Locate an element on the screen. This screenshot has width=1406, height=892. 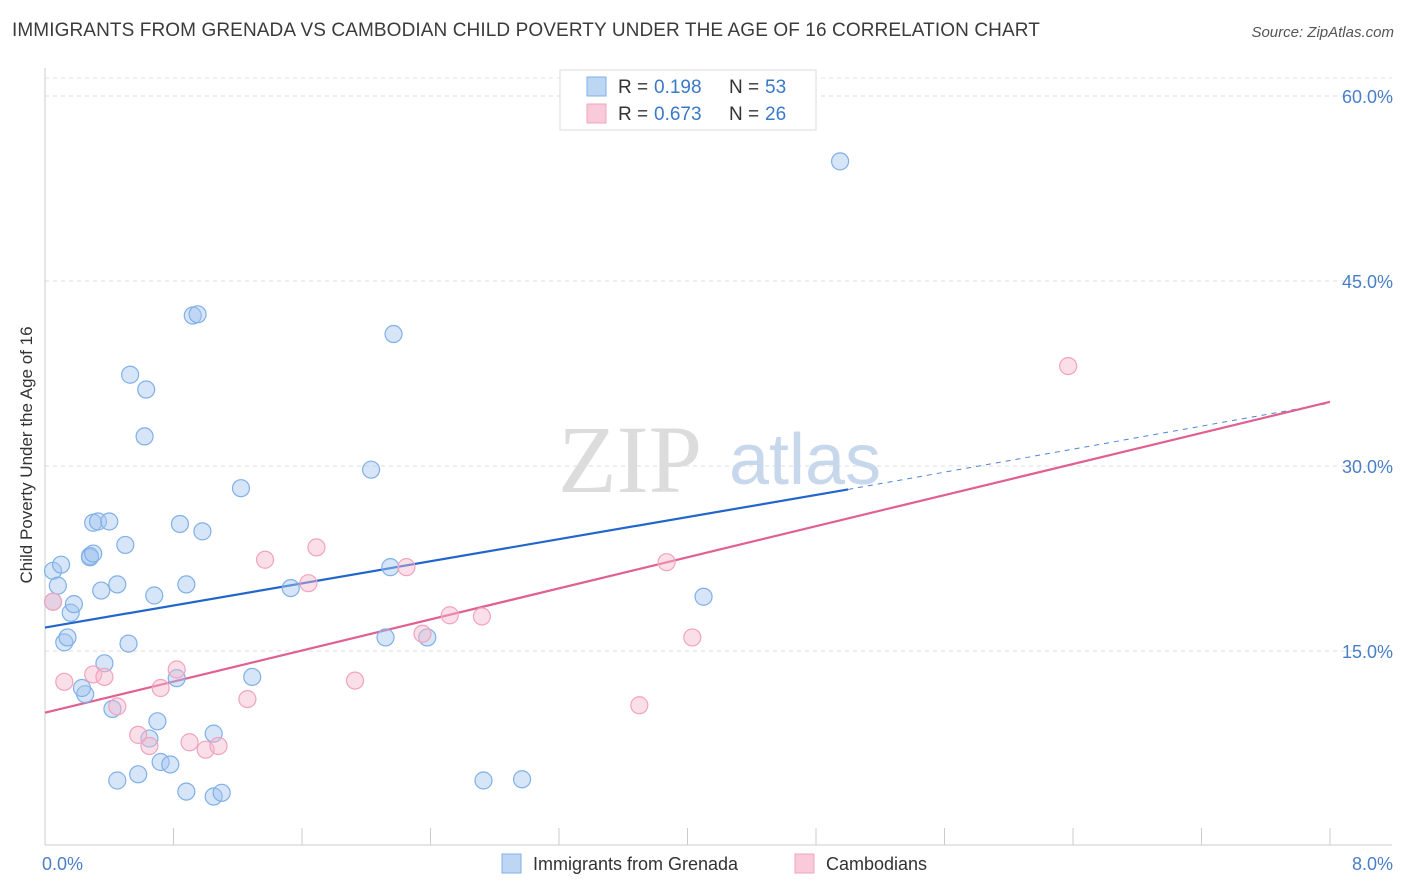
series-legend: Immigrants from Grenada Cambodians is located at coordinates (714, 863).